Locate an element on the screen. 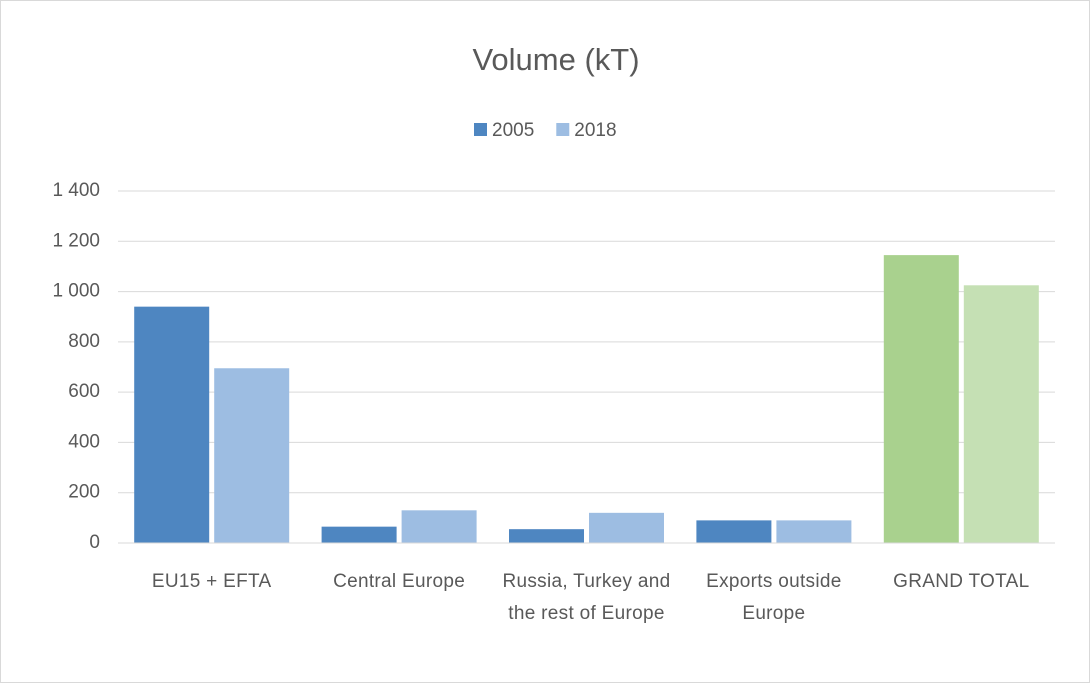 Image resolution: width=1091 pixels, height=683 pixels. x-tick-label: EU15 + EFTA is located at coordinates (211, 581).